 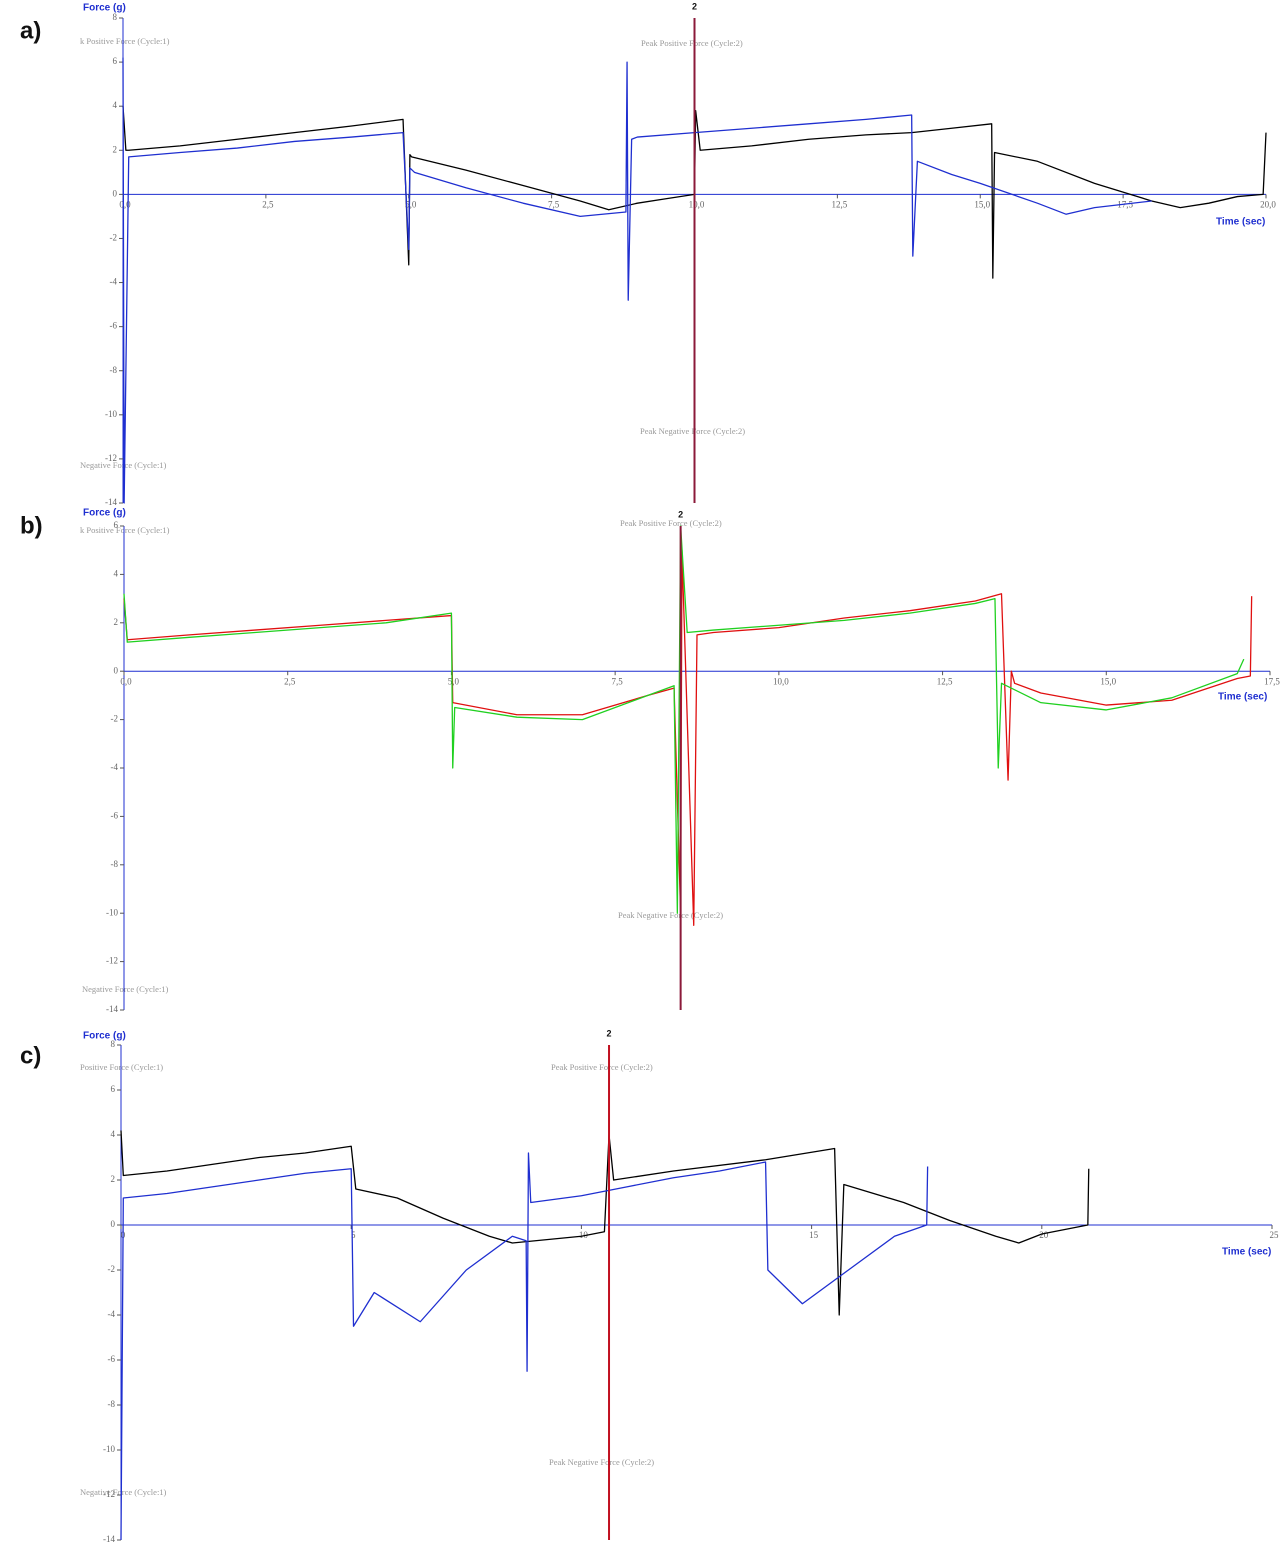 I want to click on panel-label: b), so click(x=31, y=525).